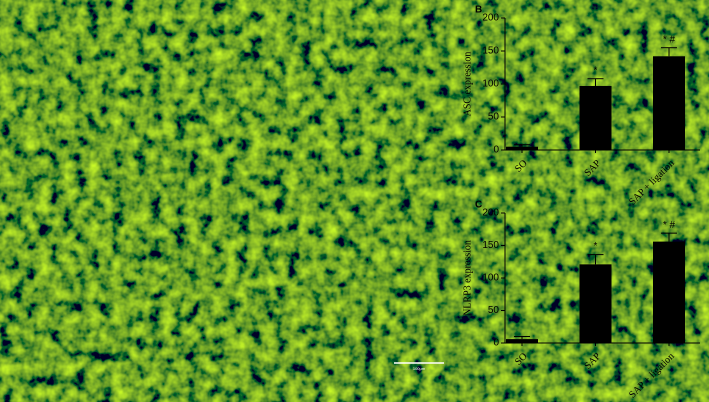 The width and height of the screenshot is (709, 402). What do you see at coordinates (478, 10) in the screenshot?
I see `panel-label: B` at bounding box center [478, 10].